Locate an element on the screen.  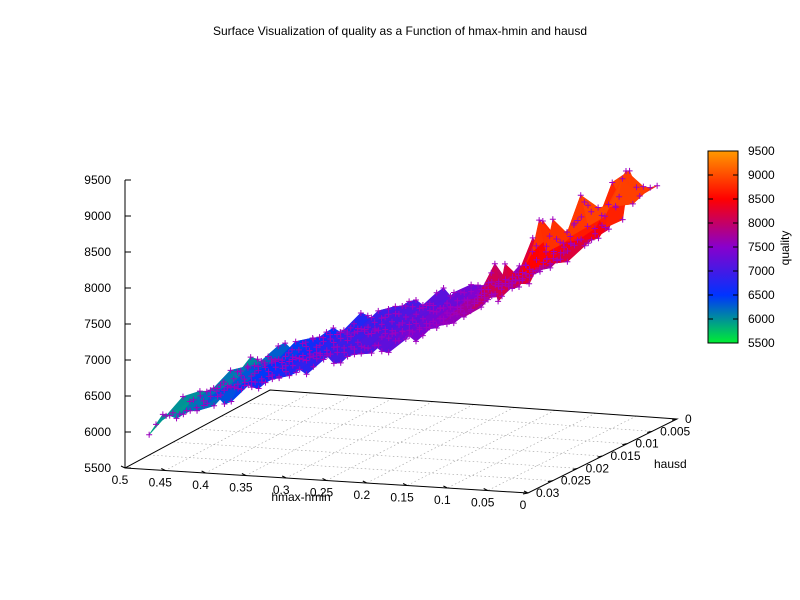
y-tick-label: 0.005 is located at coordinates (675, 431).